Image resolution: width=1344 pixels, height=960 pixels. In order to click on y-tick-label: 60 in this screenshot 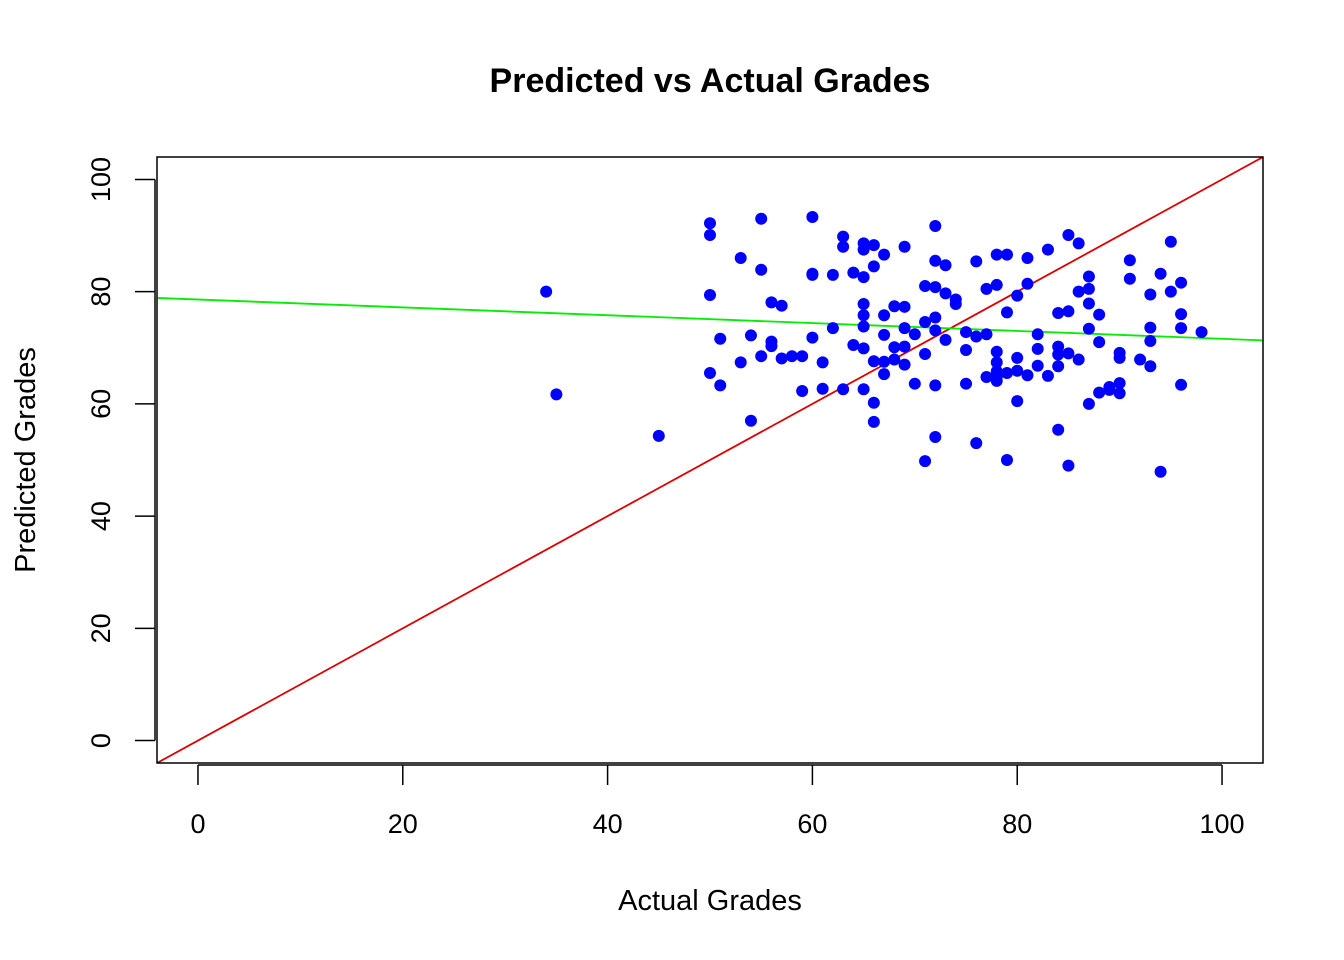, I will do `click(101, 404)`.